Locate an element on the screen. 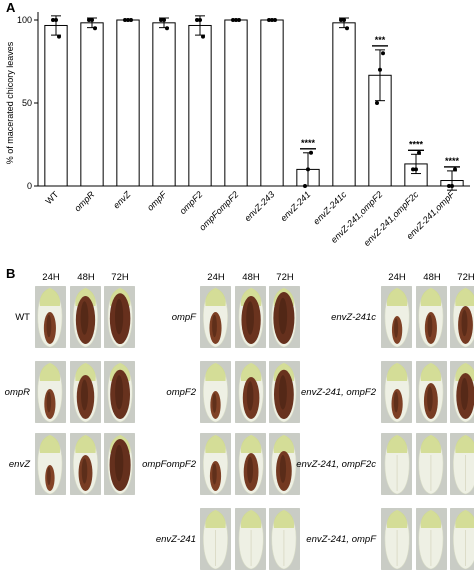 The width and height of the screenshot is (474, 570). y-tick-label: 0 is located at coordinates (29, 186).